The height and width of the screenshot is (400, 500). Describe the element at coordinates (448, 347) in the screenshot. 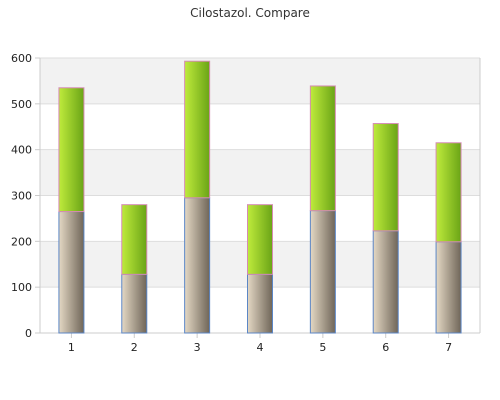

I see `x-tick-label-7: 7` at that location.